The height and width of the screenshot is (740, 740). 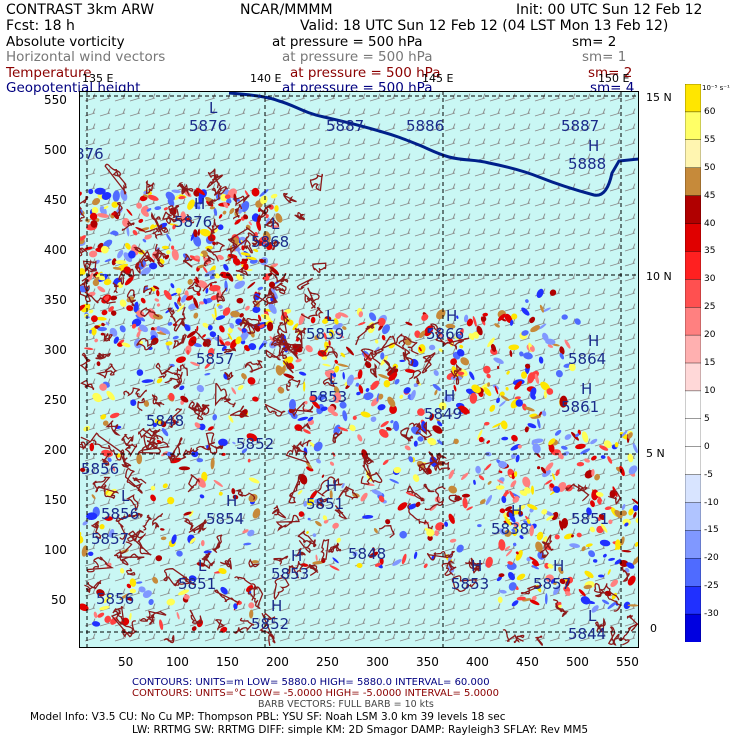 I want to click on colorbar-swatch, so click(x=693, y=377).